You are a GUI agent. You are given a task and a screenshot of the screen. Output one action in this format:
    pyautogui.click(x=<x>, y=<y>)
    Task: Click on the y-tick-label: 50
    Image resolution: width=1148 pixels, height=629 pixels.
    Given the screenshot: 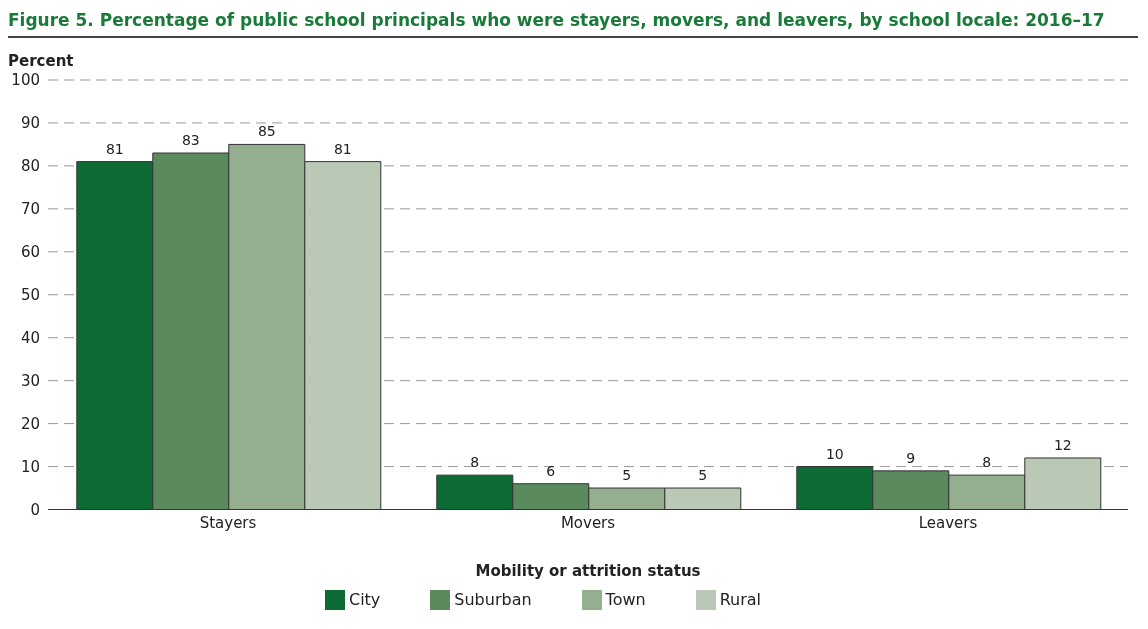 What is the action you would take?
    pyautogui.click(x=30, y=295)
    